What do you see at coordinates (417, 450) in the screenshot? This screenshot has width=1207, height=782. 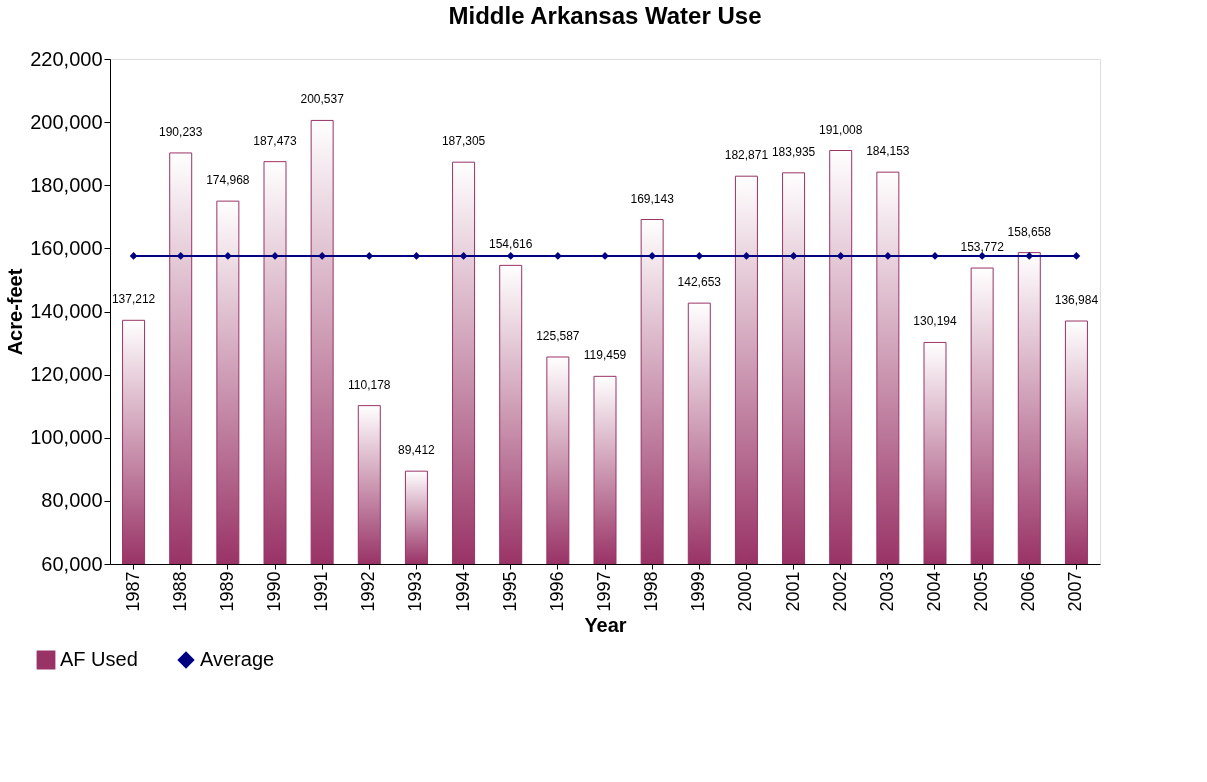 I see `data-label: 89,412` at bounding box center [417, 450].